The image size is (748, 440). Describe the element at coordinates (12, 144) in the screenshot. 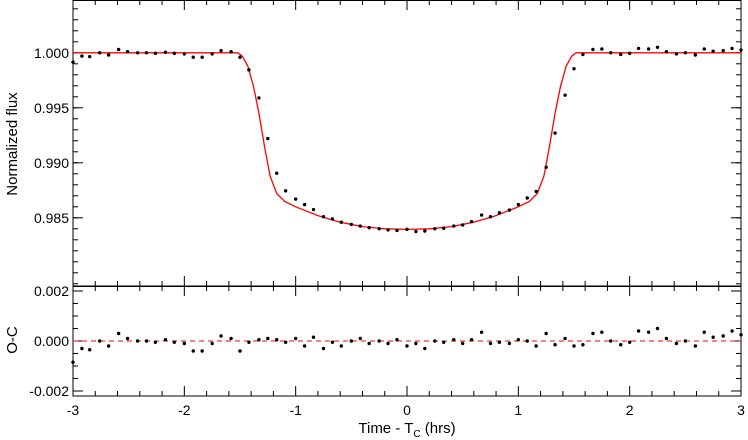

I see `y-axis-title-flux: Normalized flux` at that location.